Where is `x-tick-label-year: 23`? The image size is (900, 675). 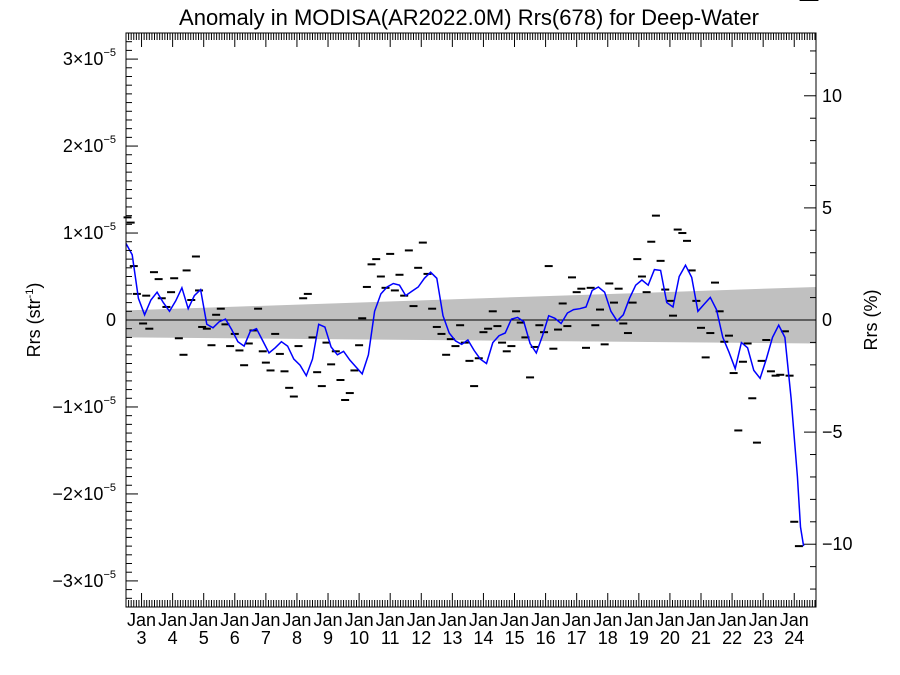
x-tick-label-year: 23 is located at coordinates (763, 638).